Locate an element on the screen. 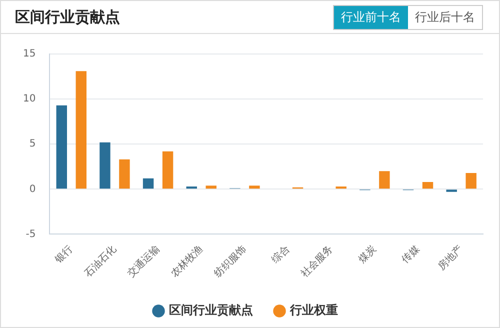 This screenshot has width=500, height=328. x-tick-label: 石油石化 is located at coordinates (100, 261).